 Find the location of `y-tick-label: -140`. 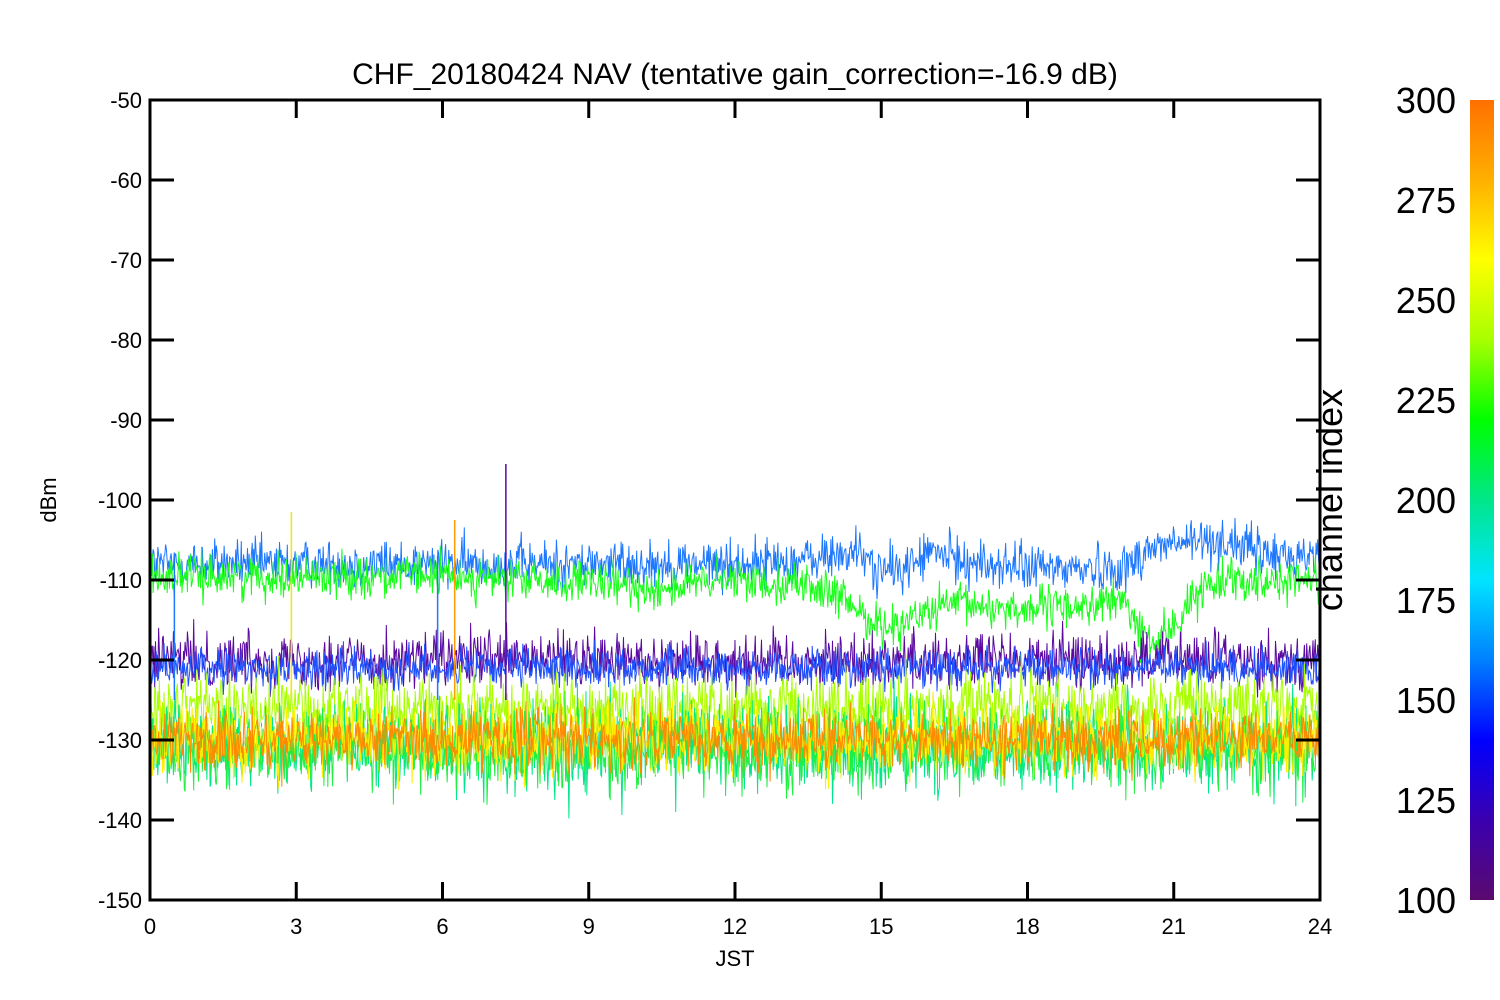

y-tick-label: -140 is located at coordinates (120, 820).